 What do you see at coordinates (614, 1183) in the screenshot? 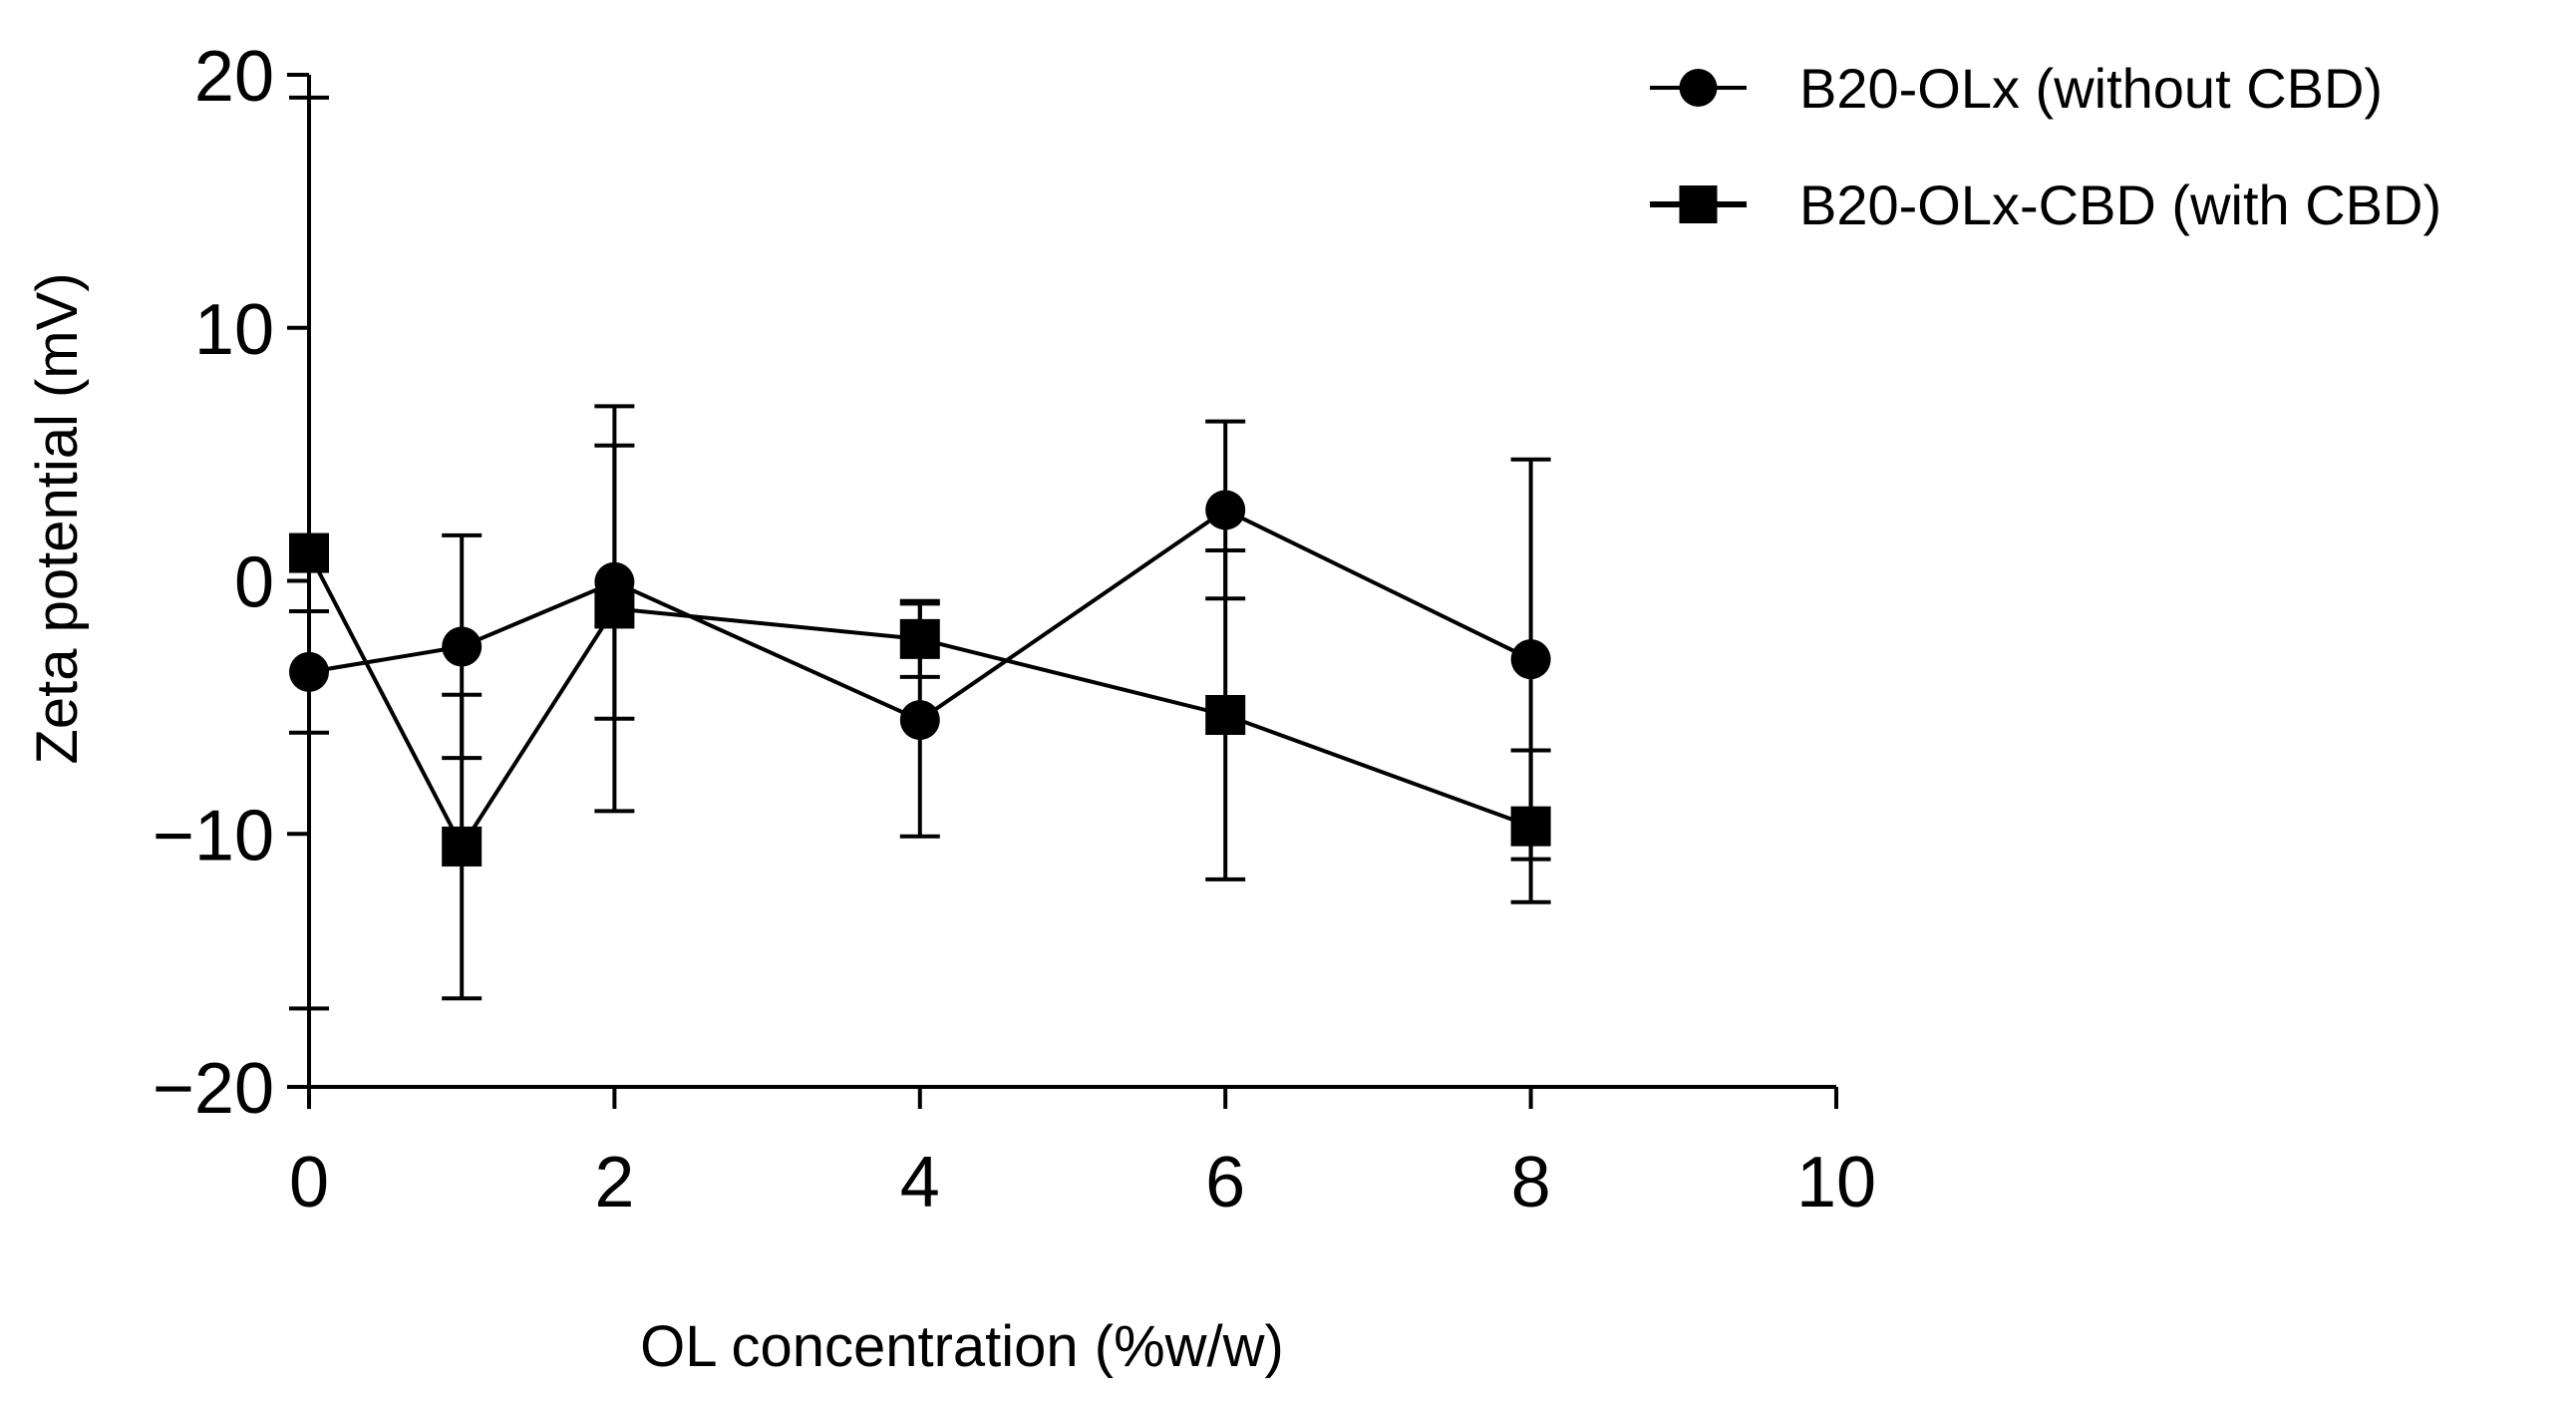
I see `x-tick-label: 2` at bounding box center [614, 1183].